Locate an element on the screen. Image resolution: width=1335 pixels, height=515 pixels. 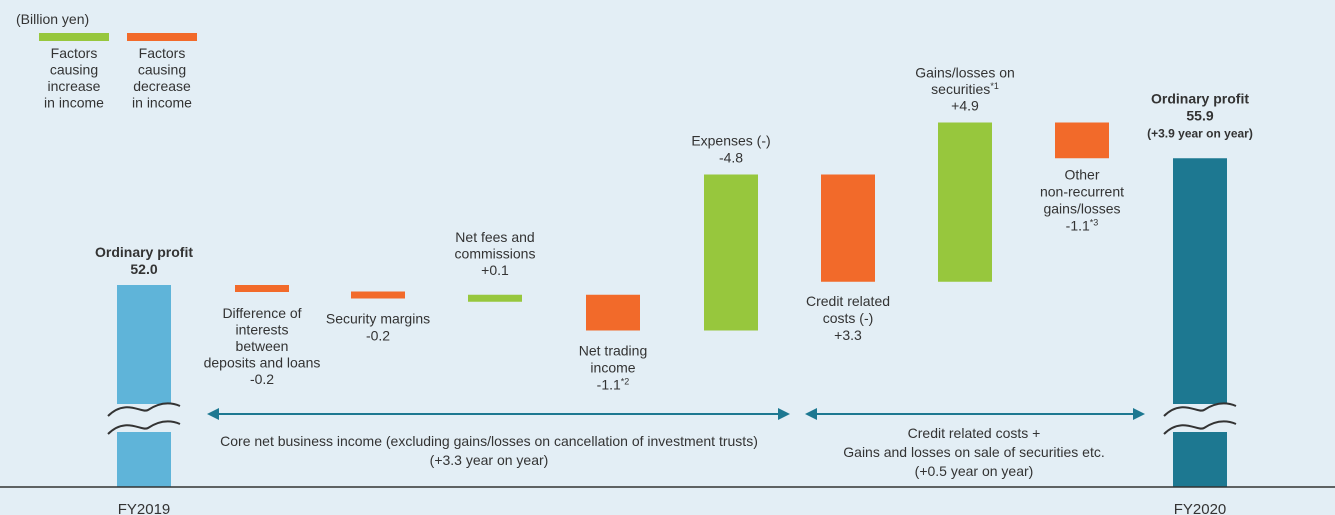
x-axis-label: FY2020 is located at coordinates (1200, 508).